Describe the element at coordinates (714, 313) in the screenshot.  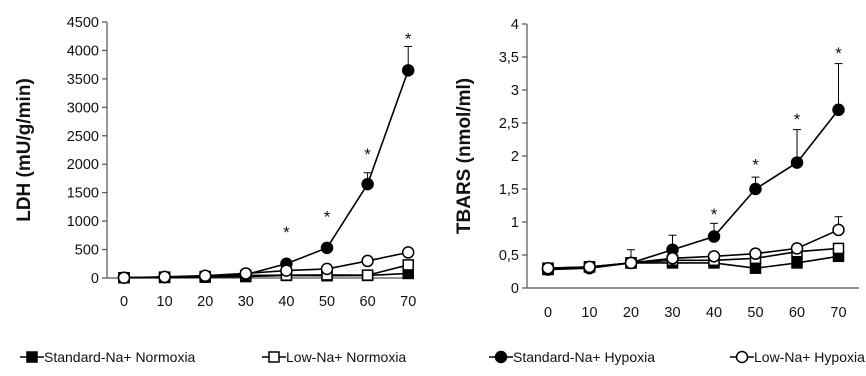
I see `tbars-x-tick-label: 40` at that location.